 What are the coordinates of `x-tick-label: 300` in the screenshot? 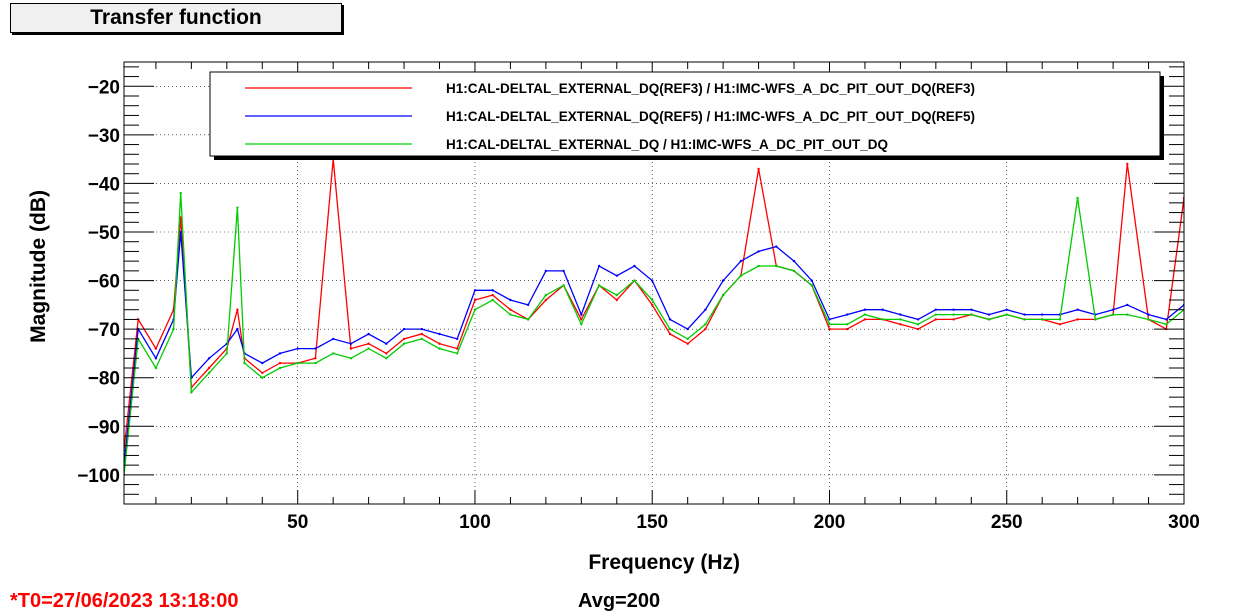 It's located at (1184, 522).